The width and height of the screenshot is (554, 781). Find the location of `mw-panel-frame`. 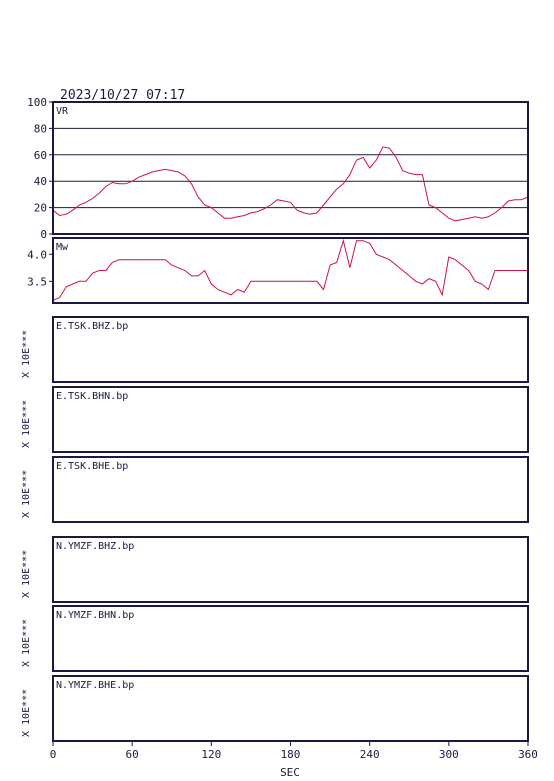

mw-panel-frame is located at coordinates (290, 270).